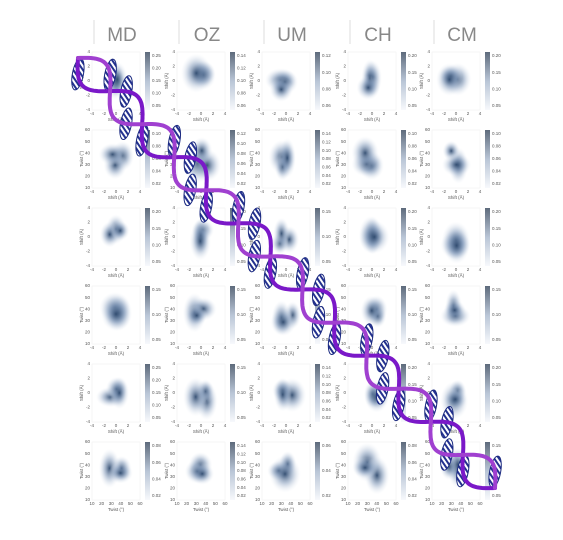  I want to click on colorbar-tick-label: 0.20, so click(156, 380).